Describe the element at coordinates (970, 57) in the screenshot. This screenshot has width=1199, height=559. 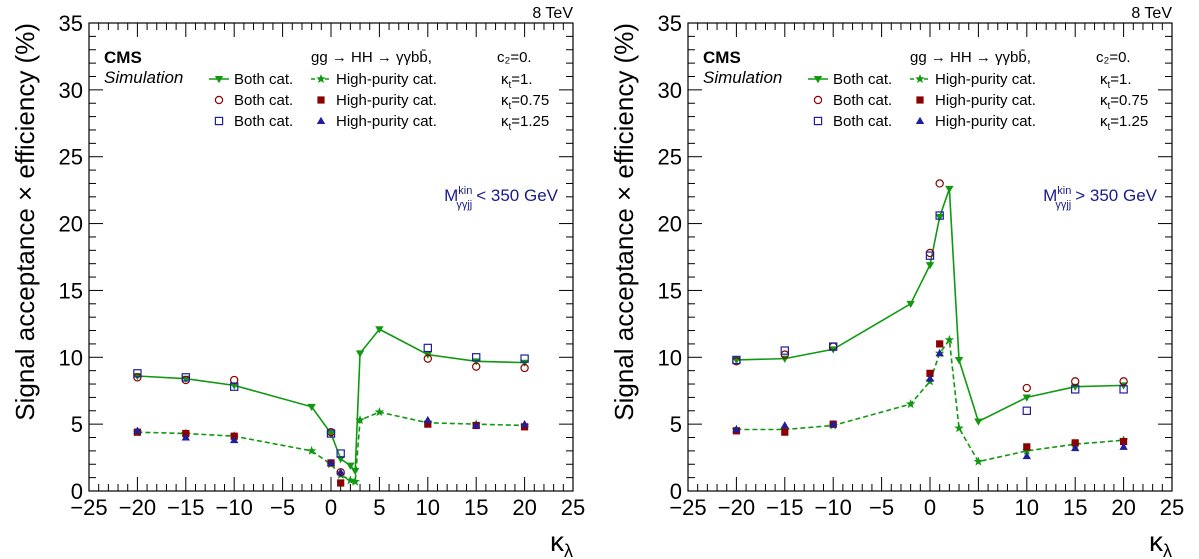
I see `process-label: gg → HH → γγbb̄,` at that location.